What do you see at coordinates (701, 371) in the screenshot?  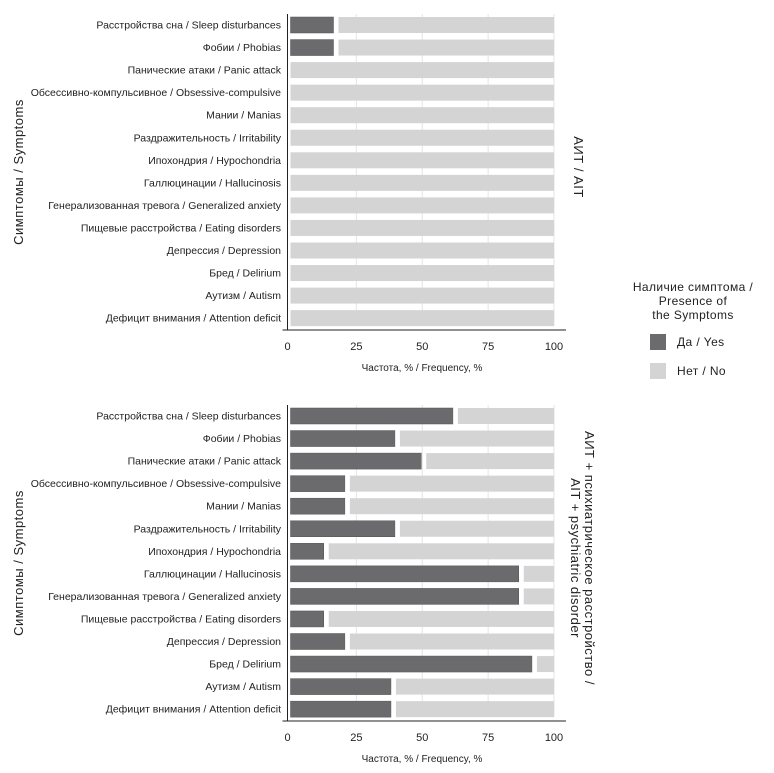 I see `legend-label: Нет / No` at bounding box center [701, 371].